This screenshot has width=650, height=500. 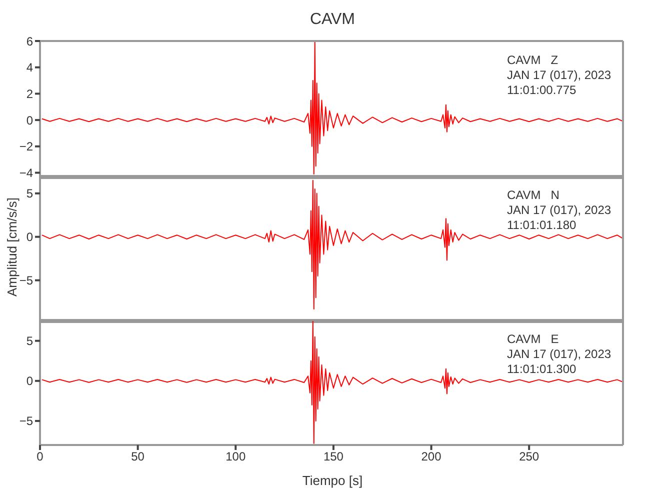 What do you see at coordinates (332, 20) in the screenshot?
I see `chart-title: CAVM` at bounding box center [332, 20].